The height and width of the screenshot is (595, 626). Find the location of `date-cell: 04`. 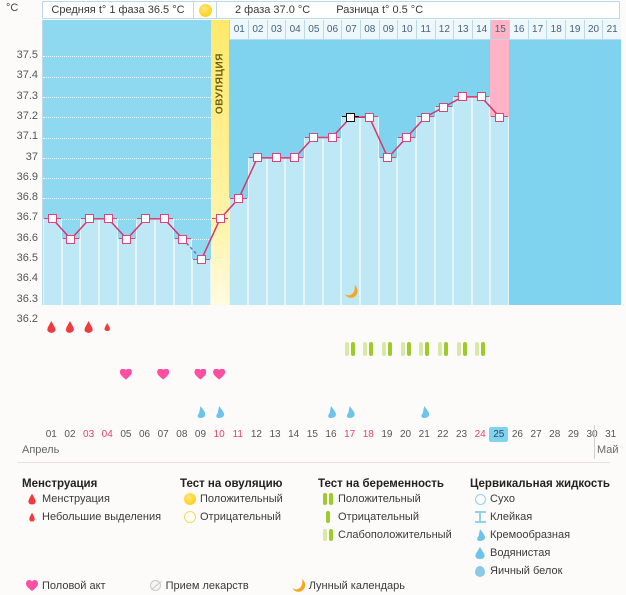

date-cell: 04 is located at coordinates (107, 434).